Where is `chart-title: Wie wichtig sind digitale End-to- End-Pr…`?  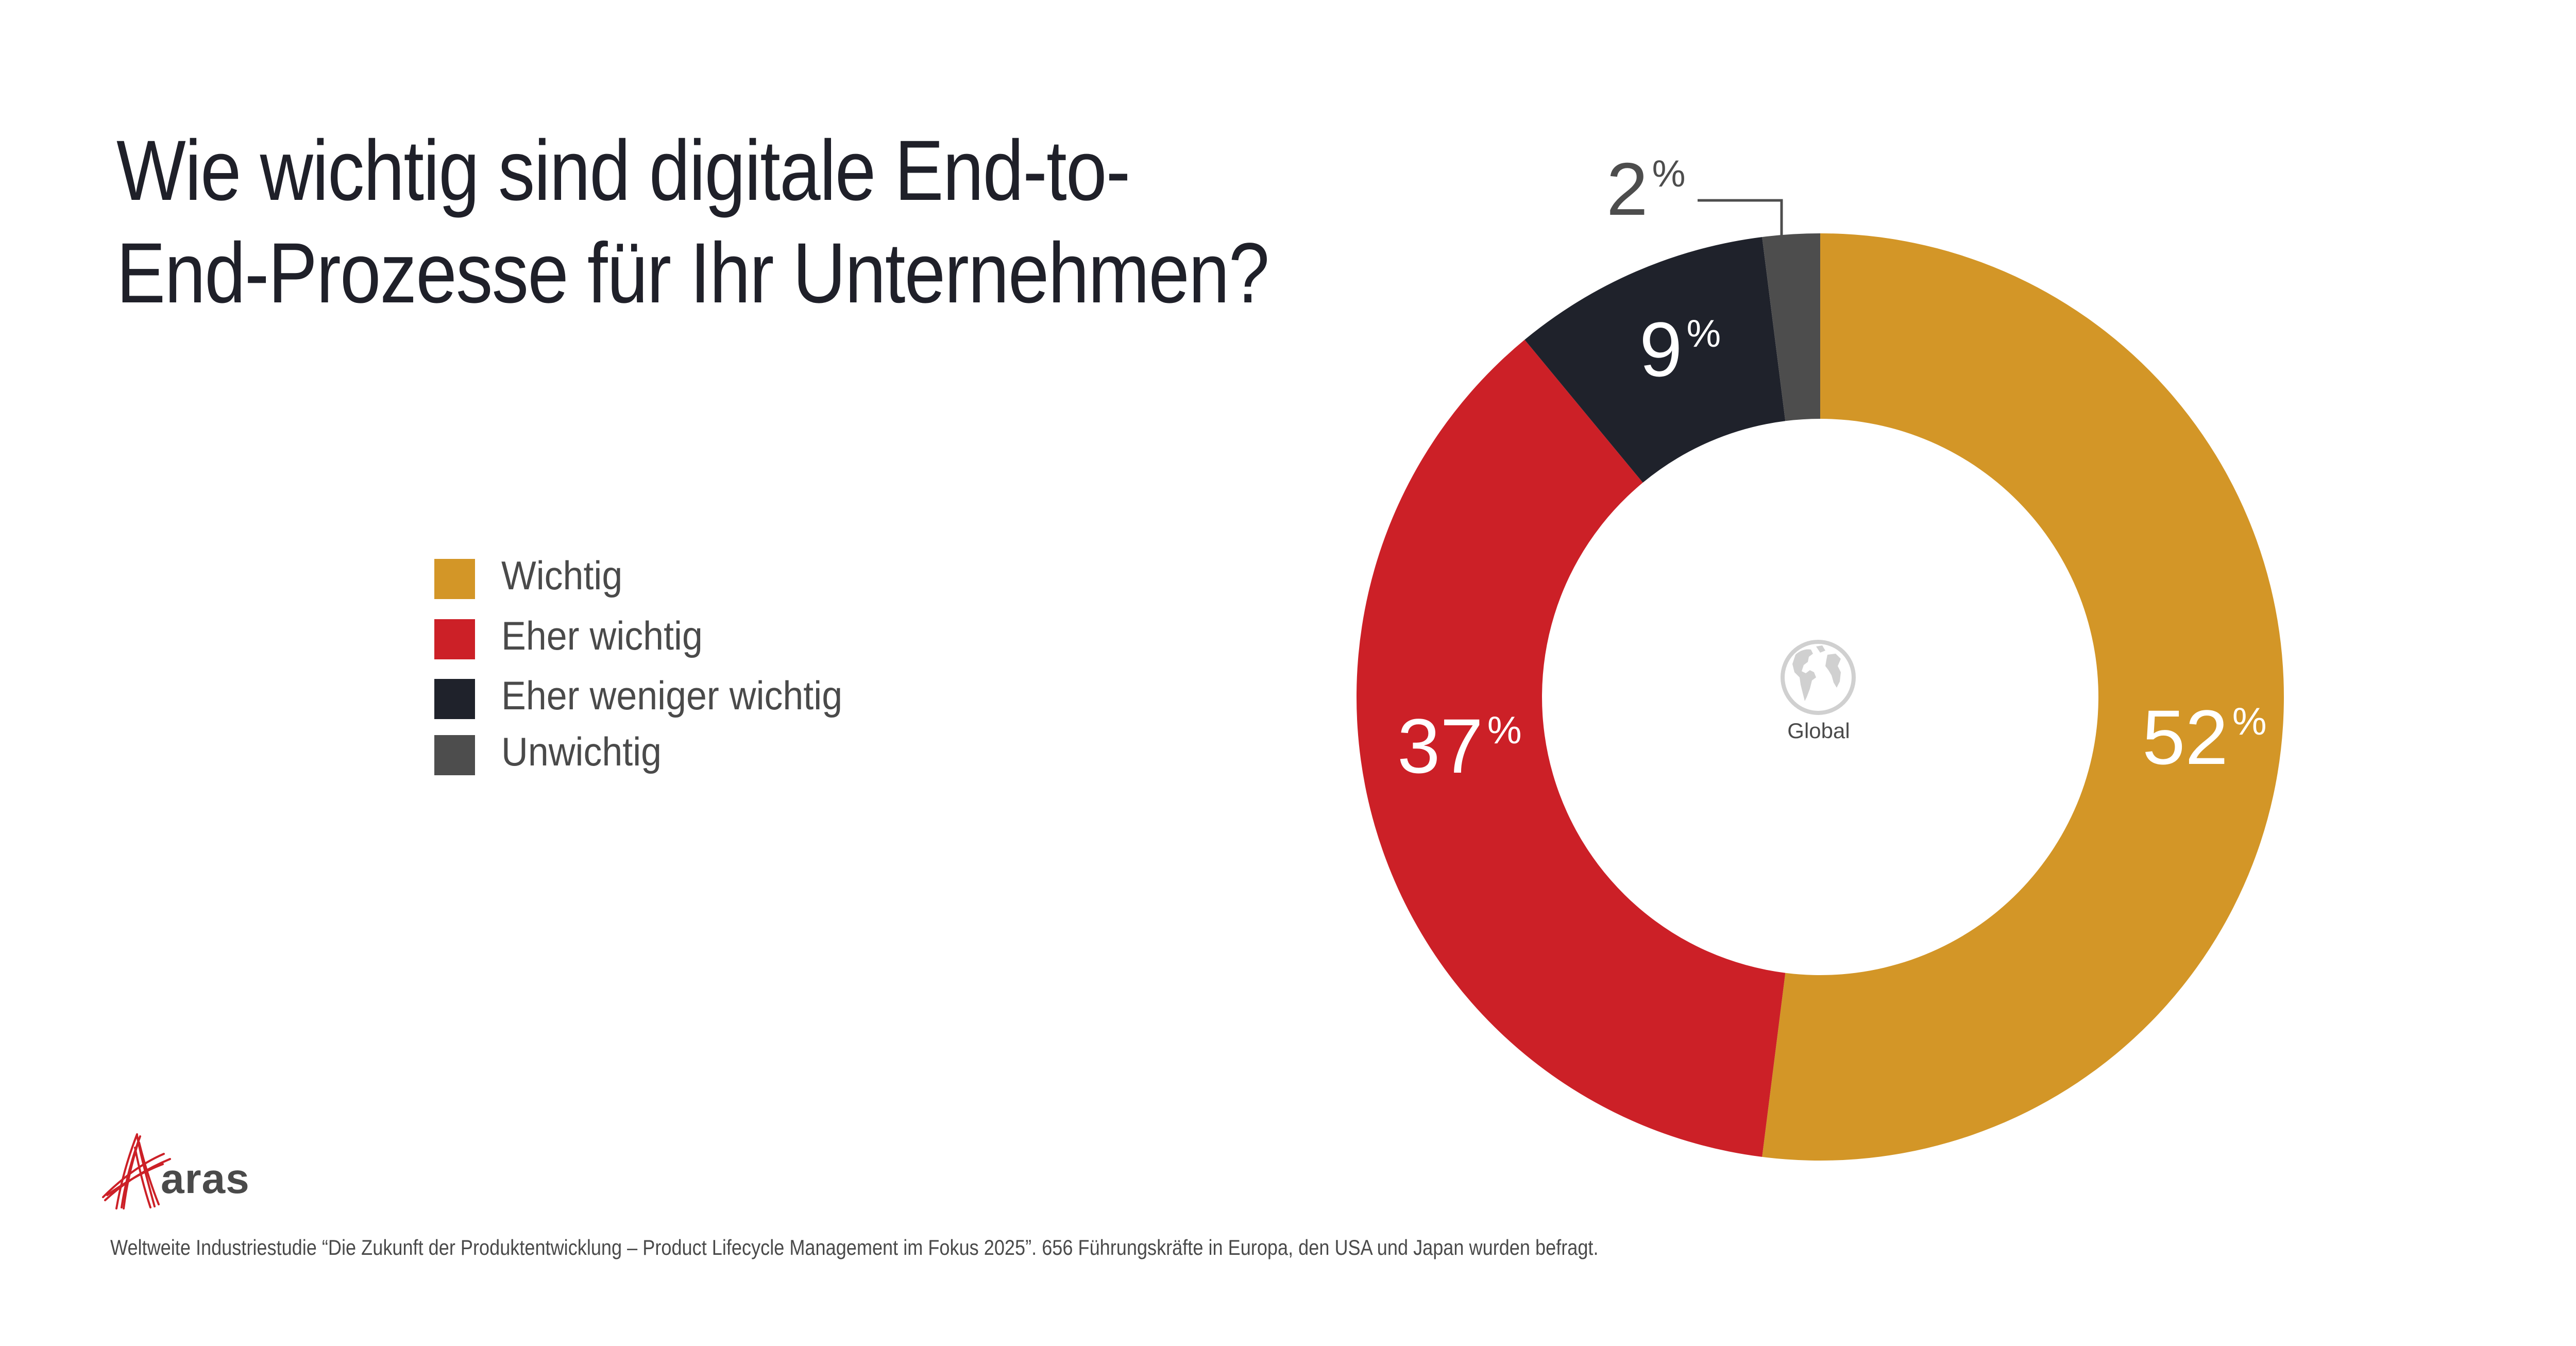 chart-title: Wie wichtig sind digitale End-to- End-Pr… is located at coordinates (692, 222).